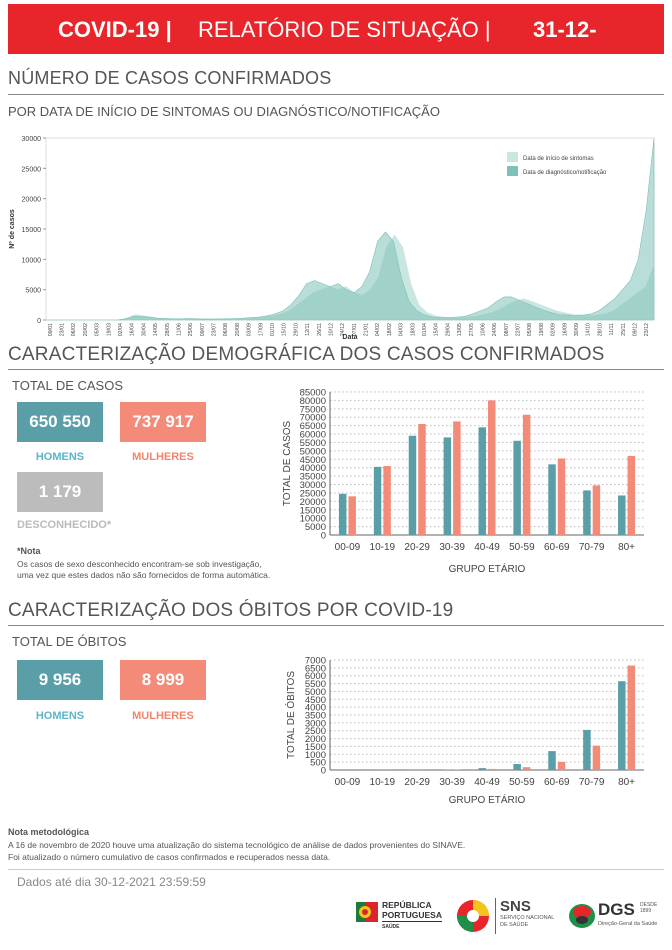 The height and width of the screenshot is (950, 672). Describe the element at coordinates (226, 329) in the screenshot. I see `x-tick-label: 06/08` at that location.